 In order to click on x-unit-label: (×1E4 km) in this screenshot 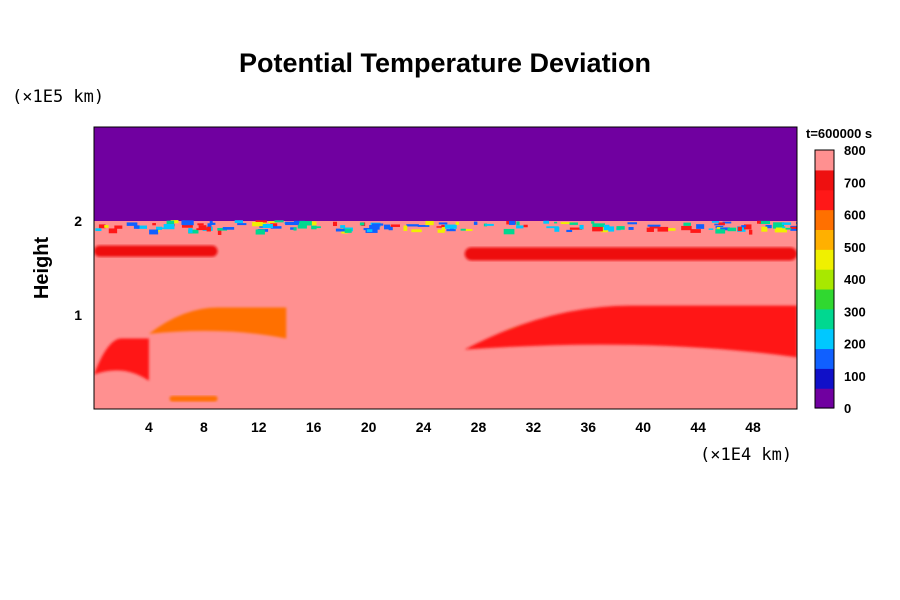, I will do `click(746, 455)`.